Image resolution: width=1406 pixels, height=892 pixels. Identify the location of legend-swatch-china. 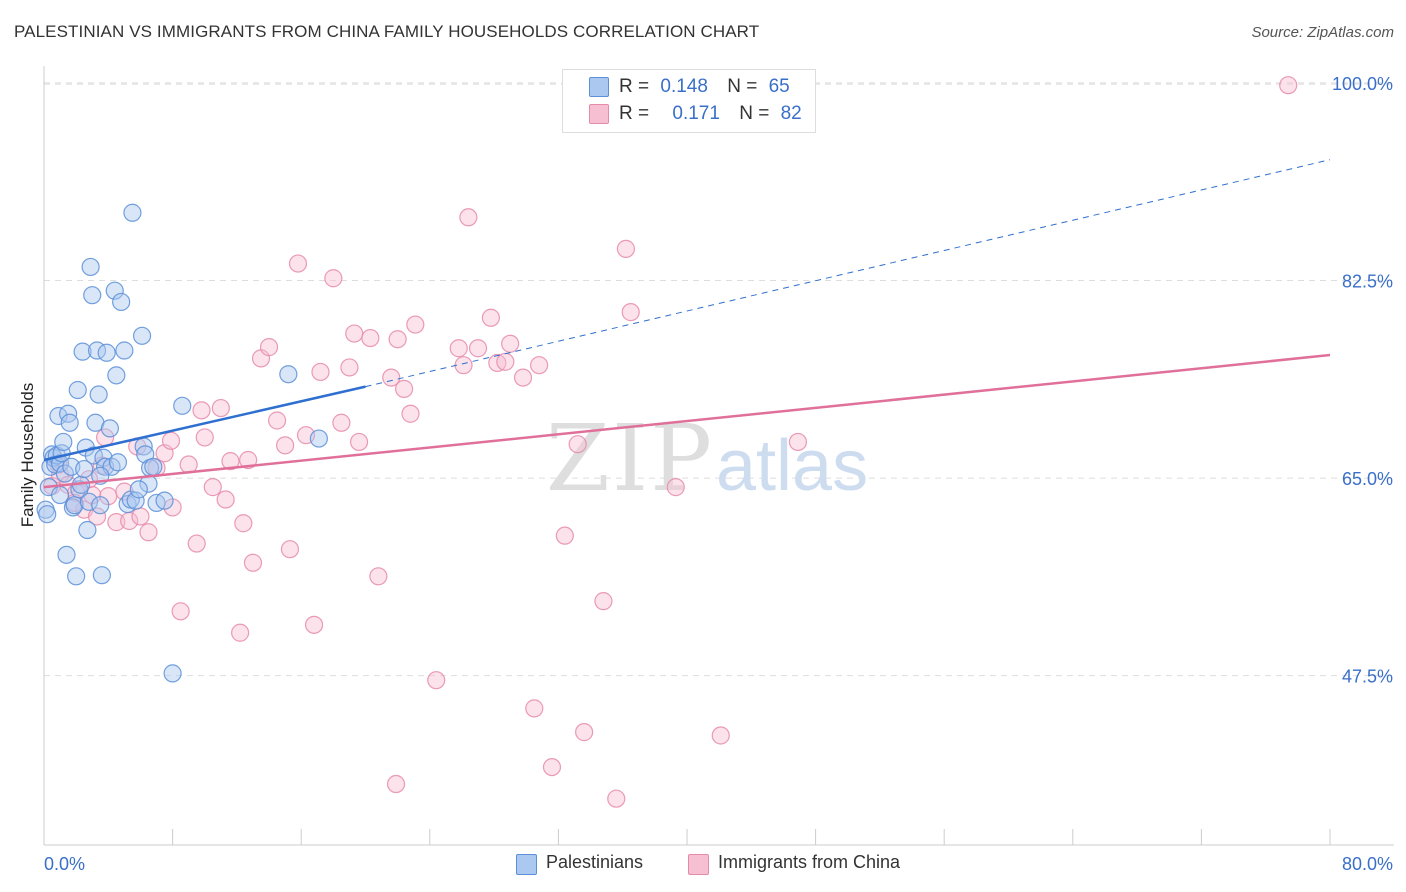
(599, 114).